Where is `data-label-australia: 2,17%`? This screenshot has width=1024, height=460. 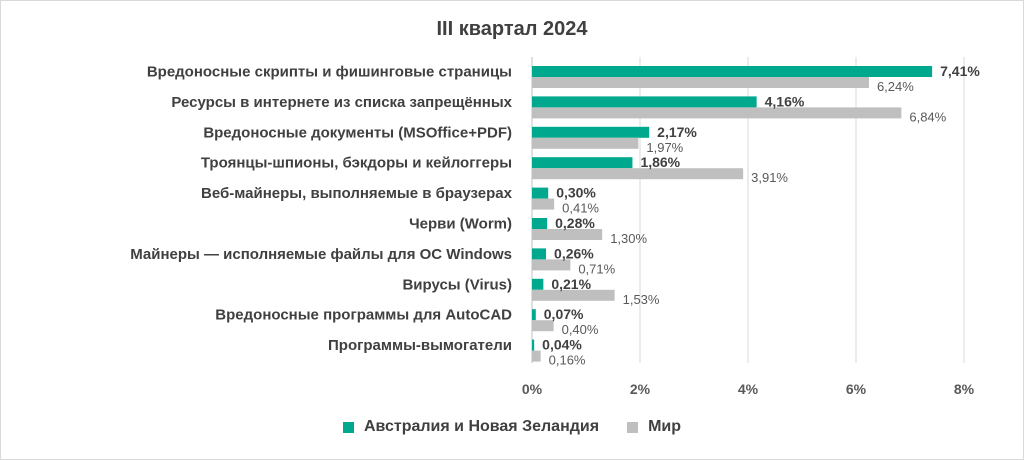
data-label-australia: 2,17% is located at coordinates (677, 132).